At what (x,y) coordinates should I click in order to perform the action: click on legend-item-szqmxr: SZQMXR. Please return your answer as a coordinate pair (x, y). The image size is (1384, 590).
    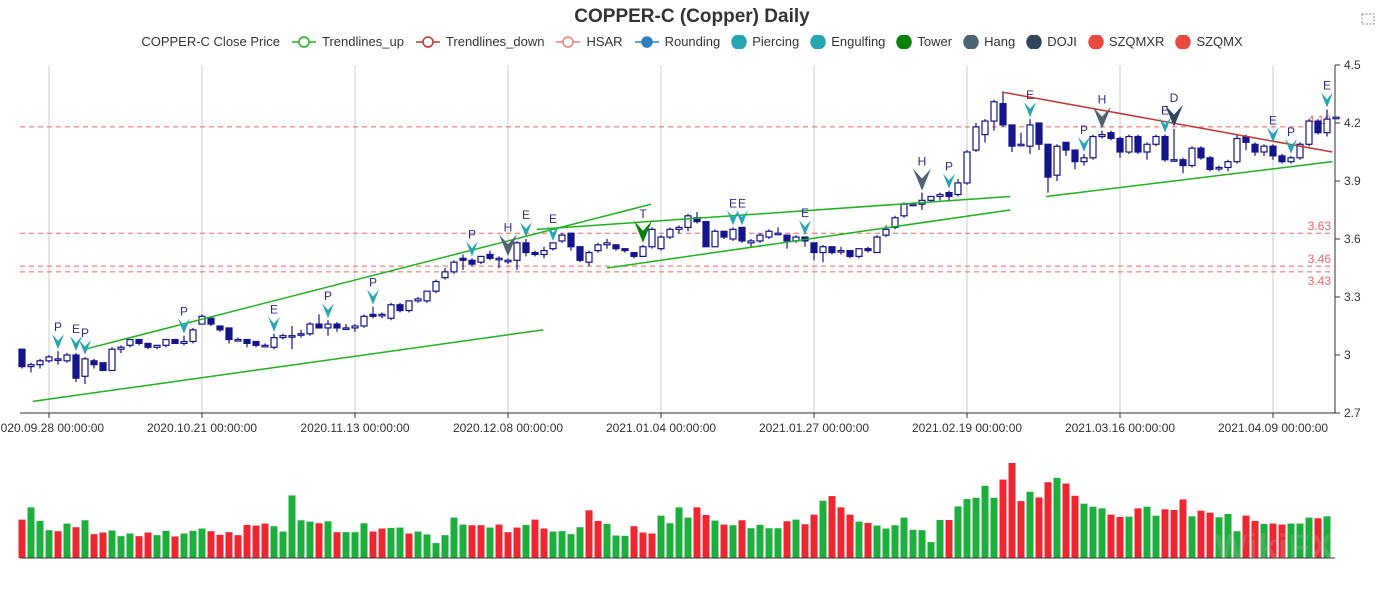
    Looking at the image, I should click on (1126, 41).